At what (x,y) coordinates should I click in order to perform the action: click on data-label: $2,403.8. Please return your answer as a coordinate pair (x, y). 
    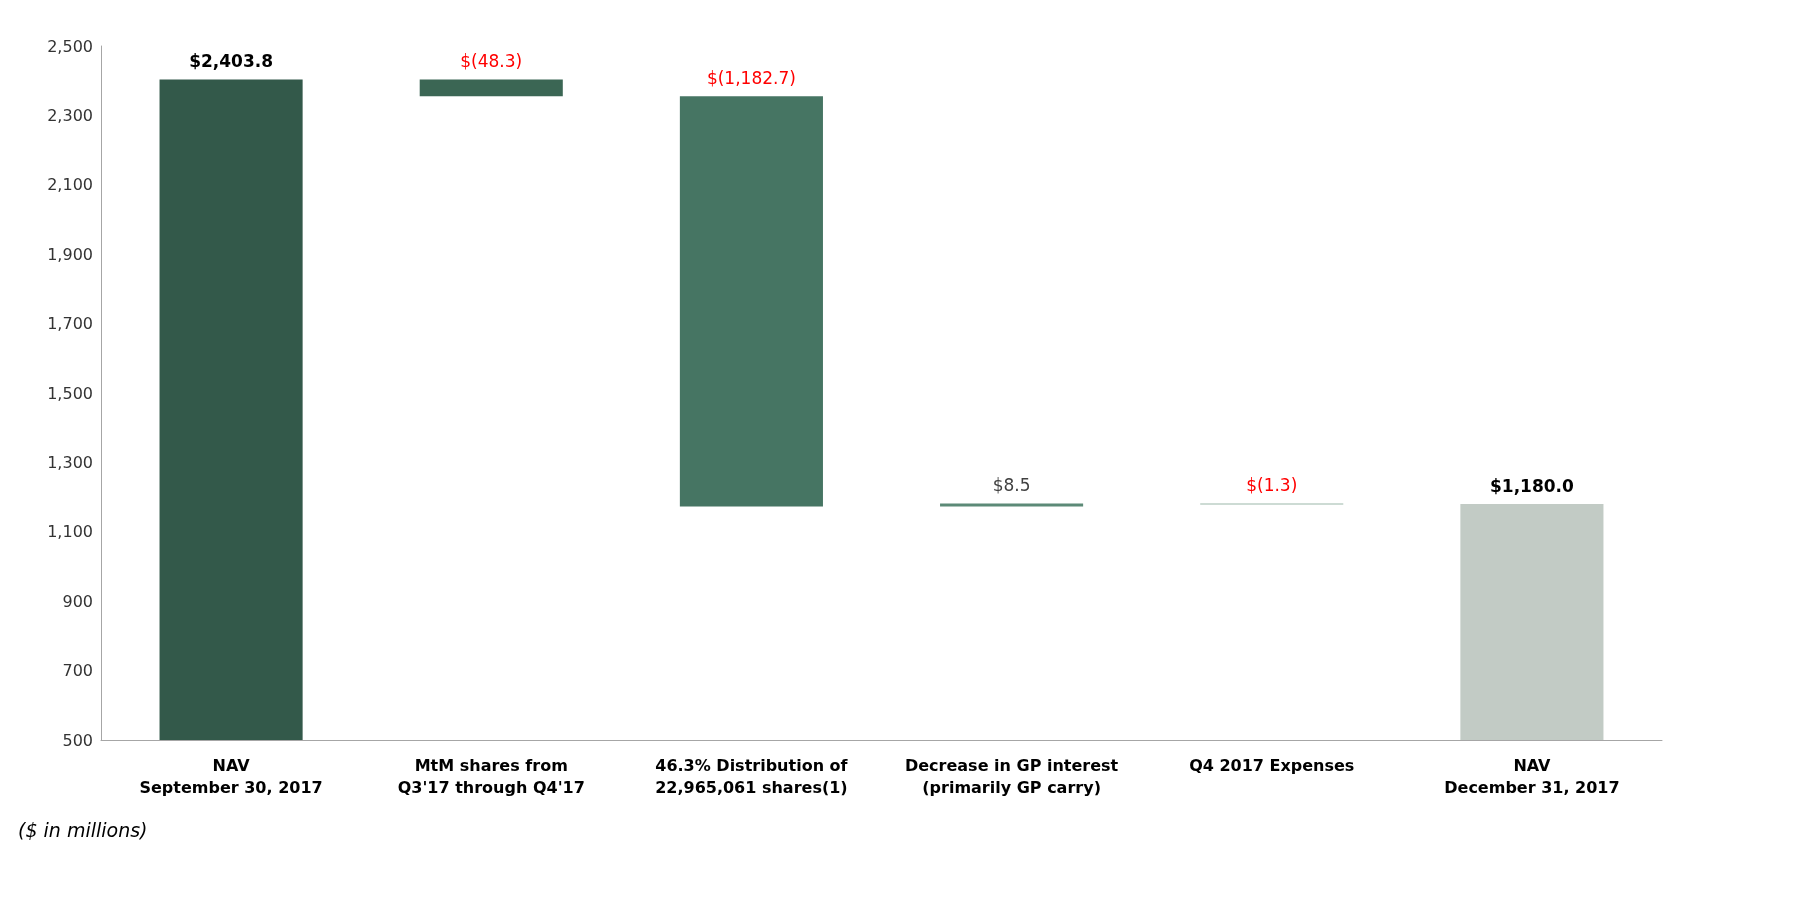
    Looking at the image, I should click on (231, 60).